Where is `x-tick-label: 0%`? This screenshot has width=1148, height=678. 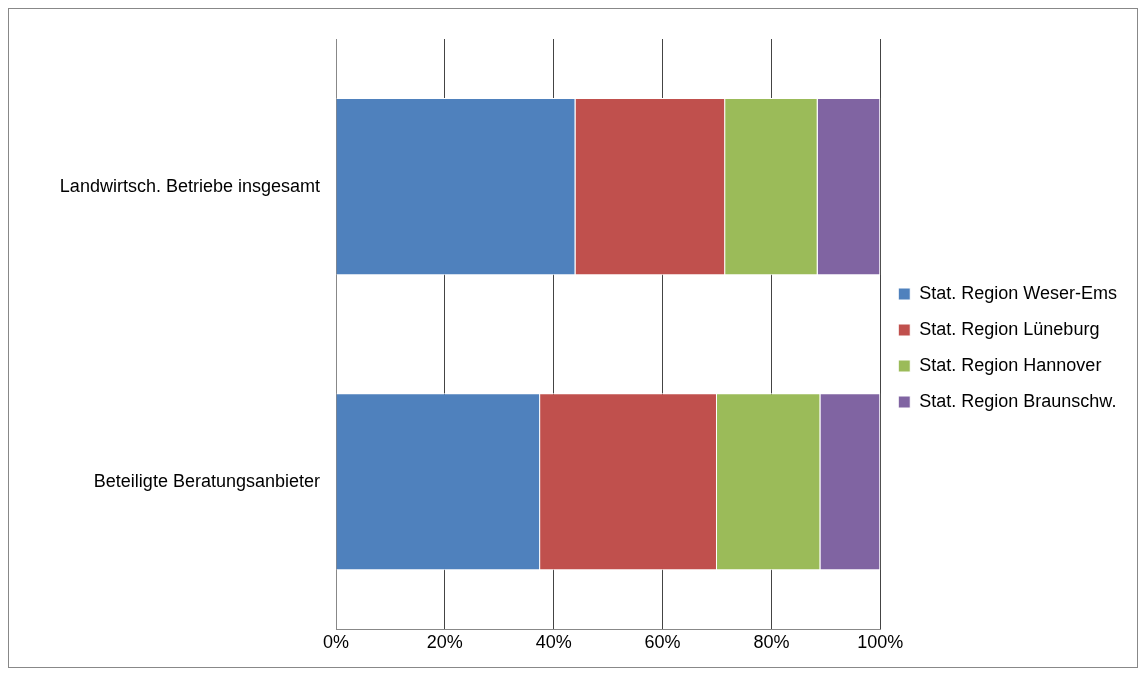 x-tick-label: 0% is located at coordinates (336, 642).